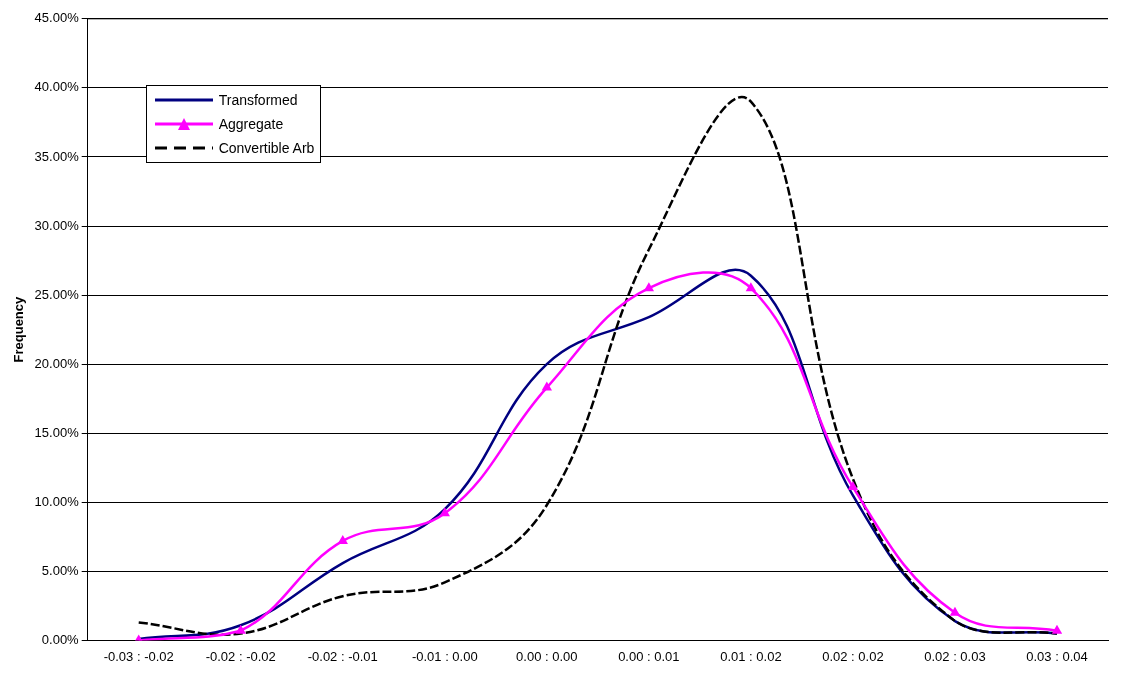 Image resolution: width=1122 pixels, height=677 pixels. Describe the element at coordinates (251, 123) in the screenshot. I see `legend-label: Aggregate` at that location.